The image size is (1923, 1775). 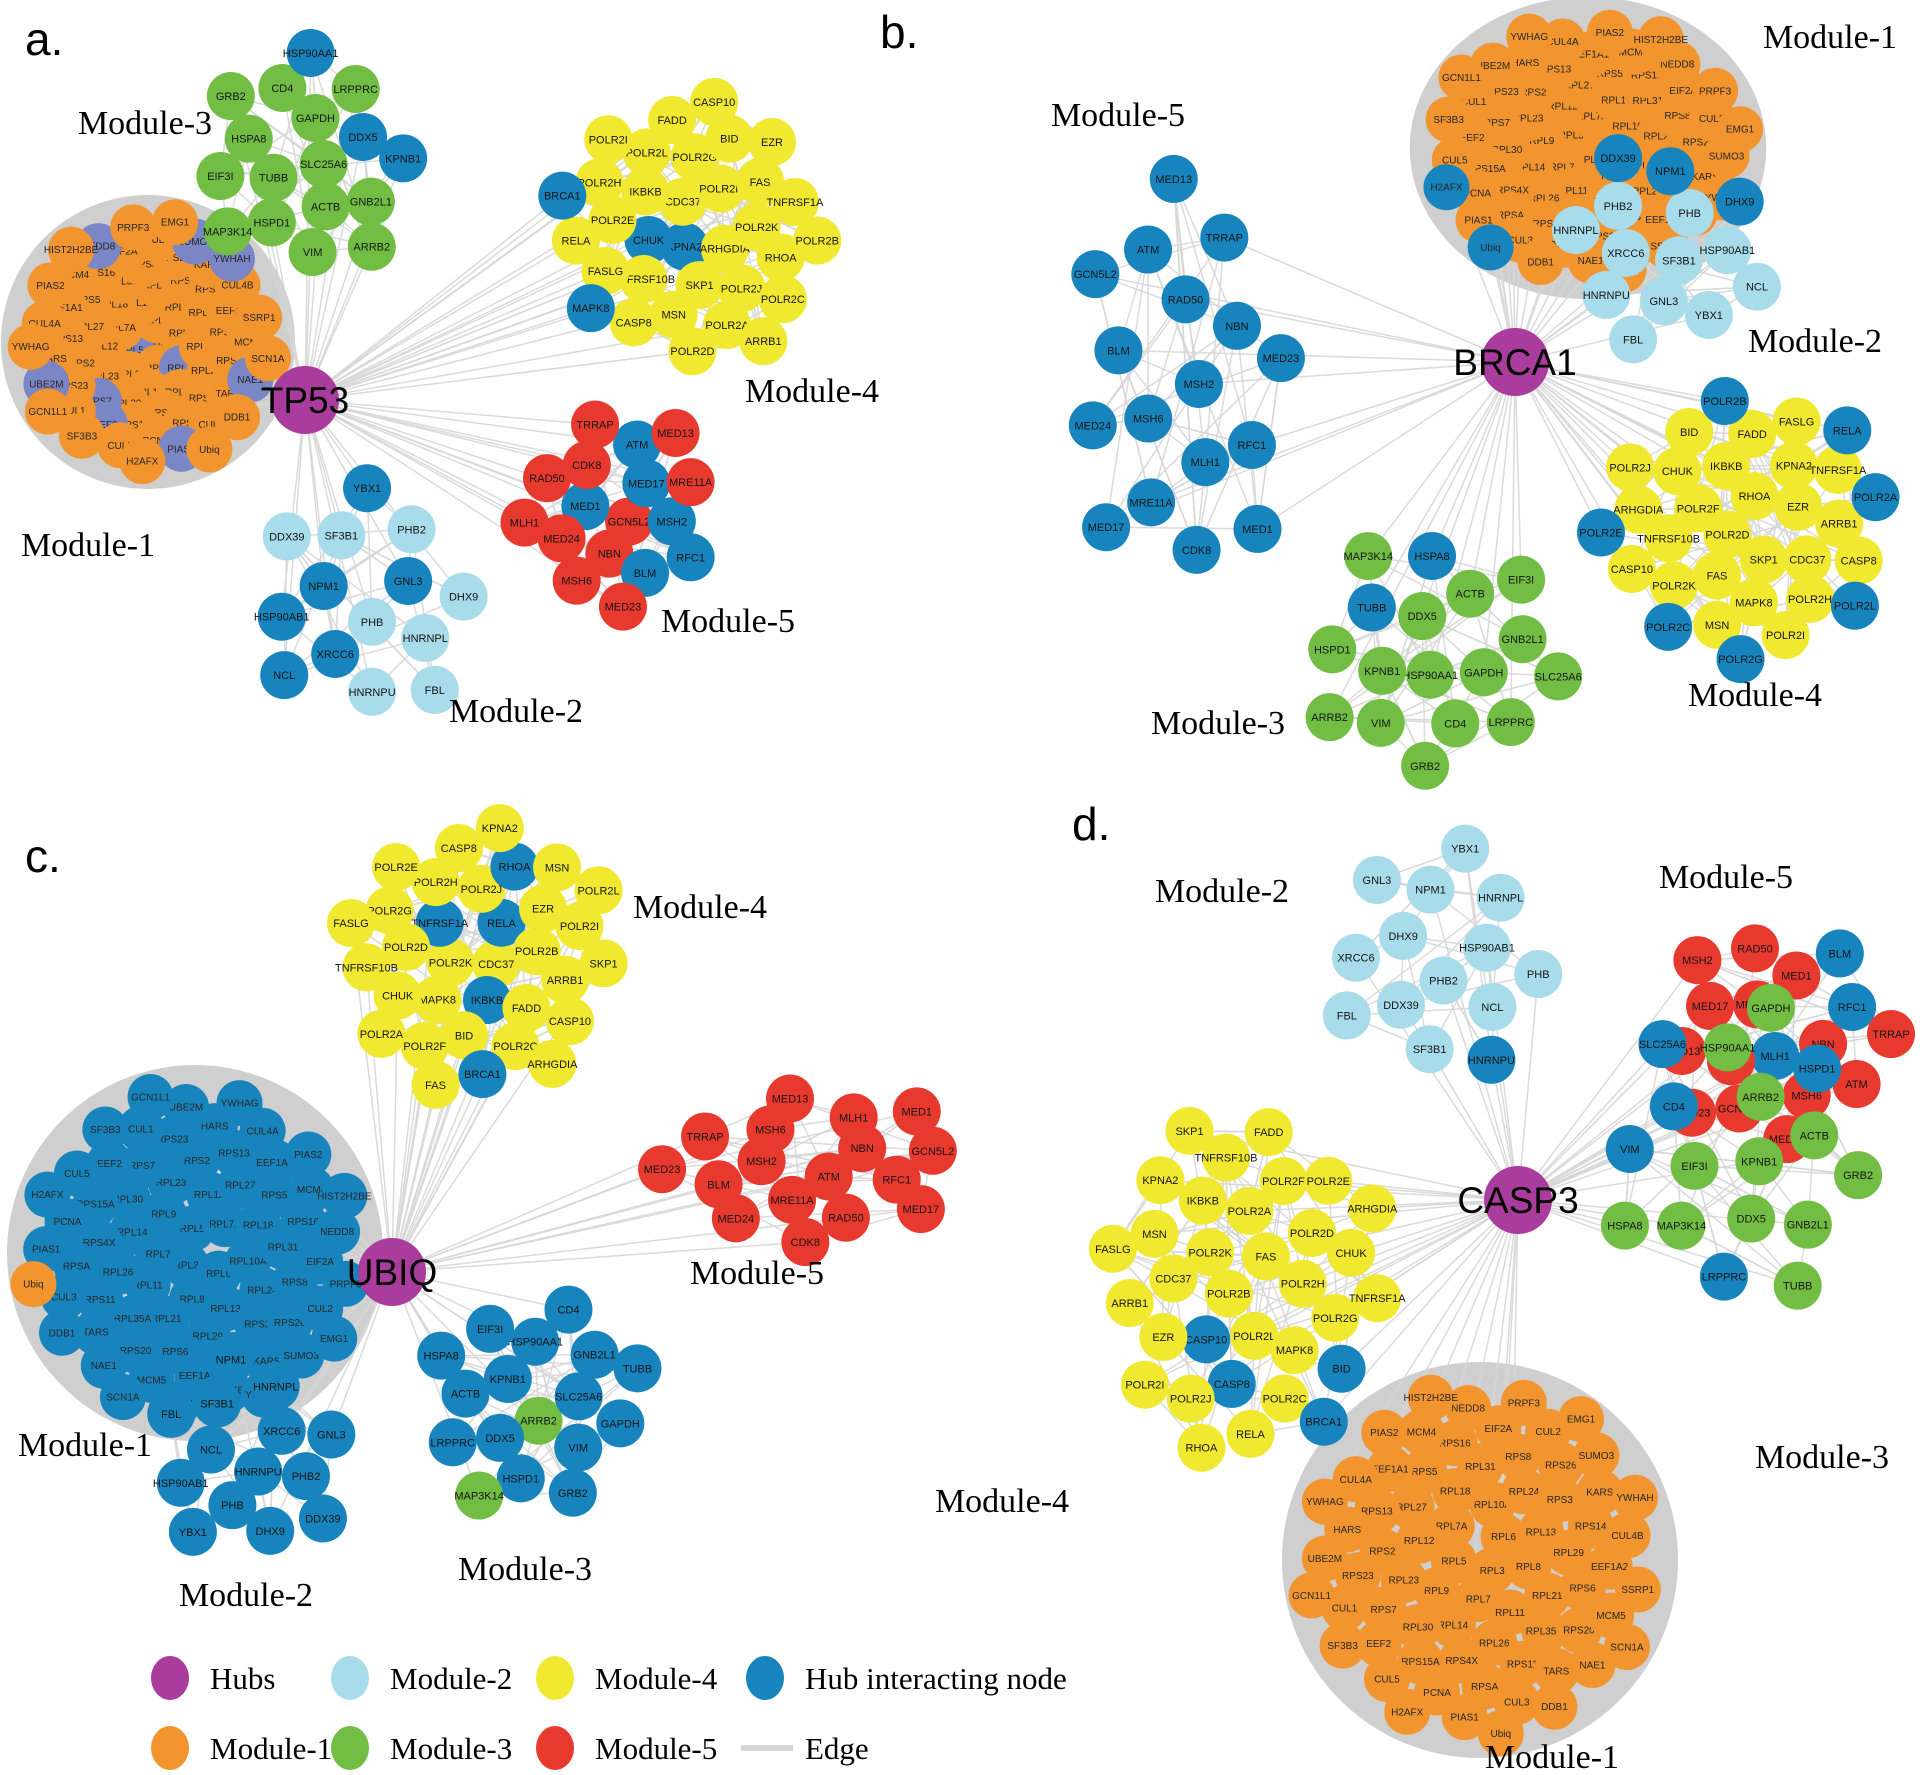 I want to click on node-nae1, so click(x=1592, y=1664).